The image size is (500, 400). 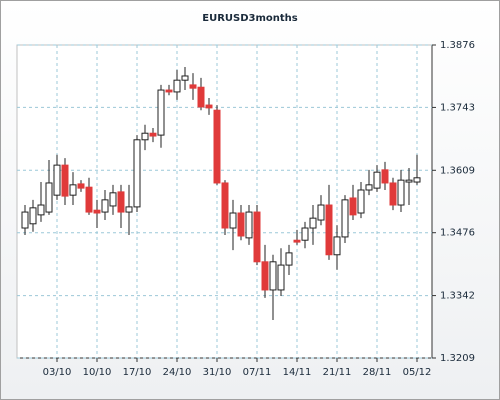 I want to click on x-tick-label: 31/10, so click(x=217, y=372).